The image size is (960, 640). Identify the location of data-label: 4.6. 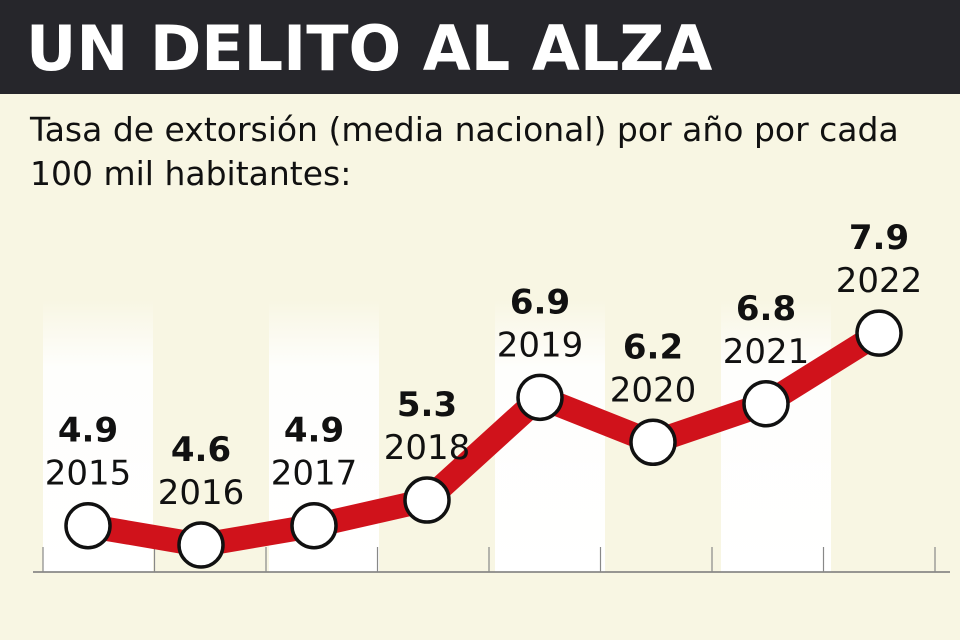
(201, 450).